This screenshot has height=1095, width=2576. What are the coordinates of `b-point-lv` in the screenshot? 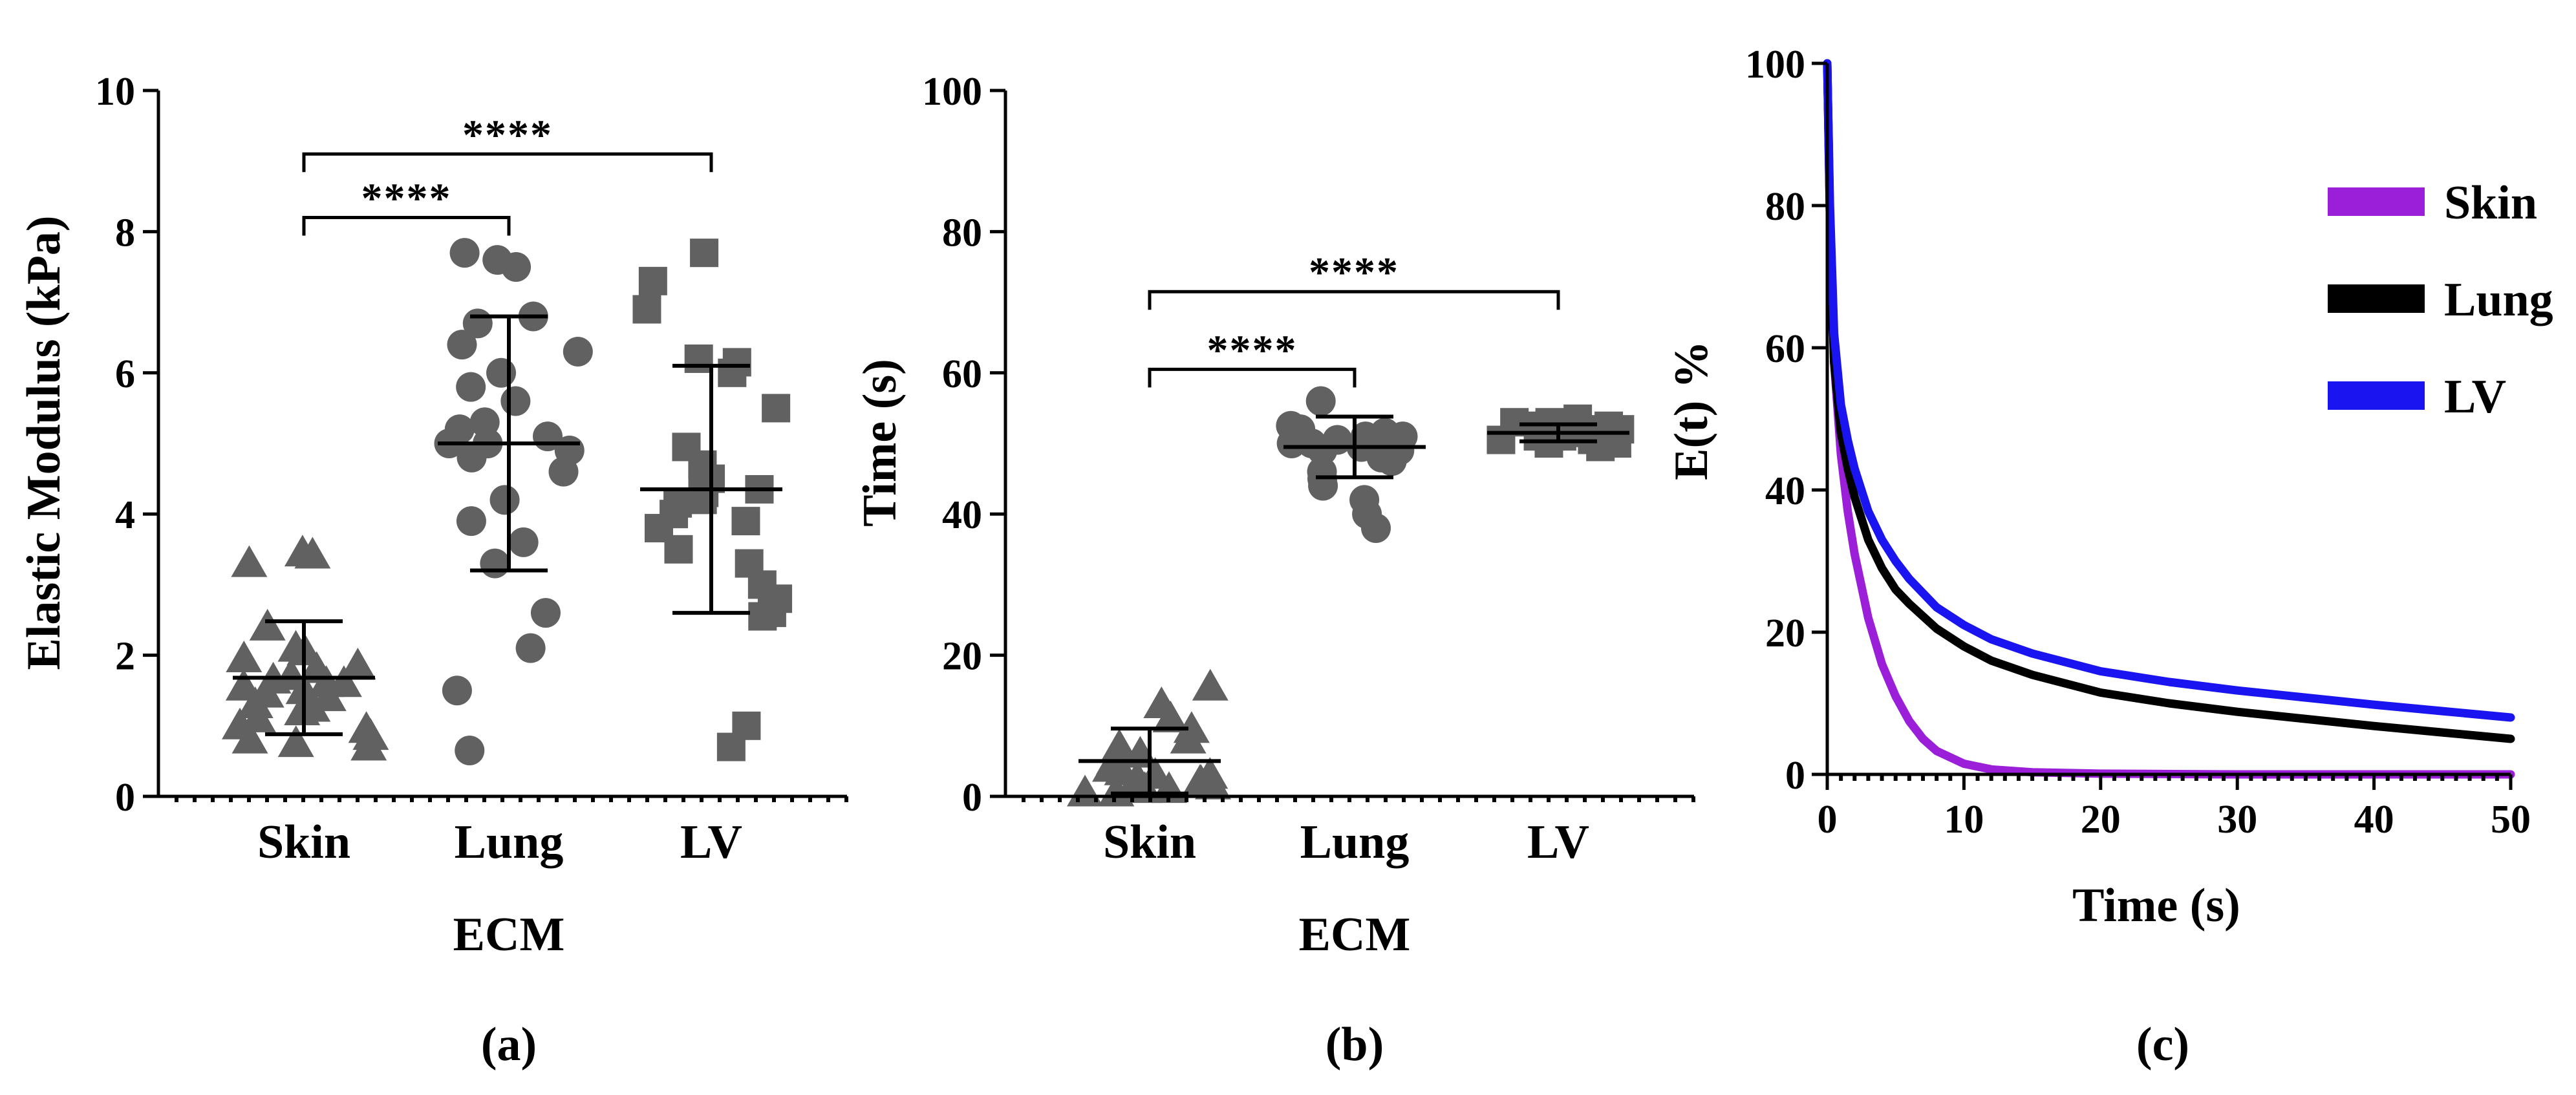 It's located at (1600, 447).